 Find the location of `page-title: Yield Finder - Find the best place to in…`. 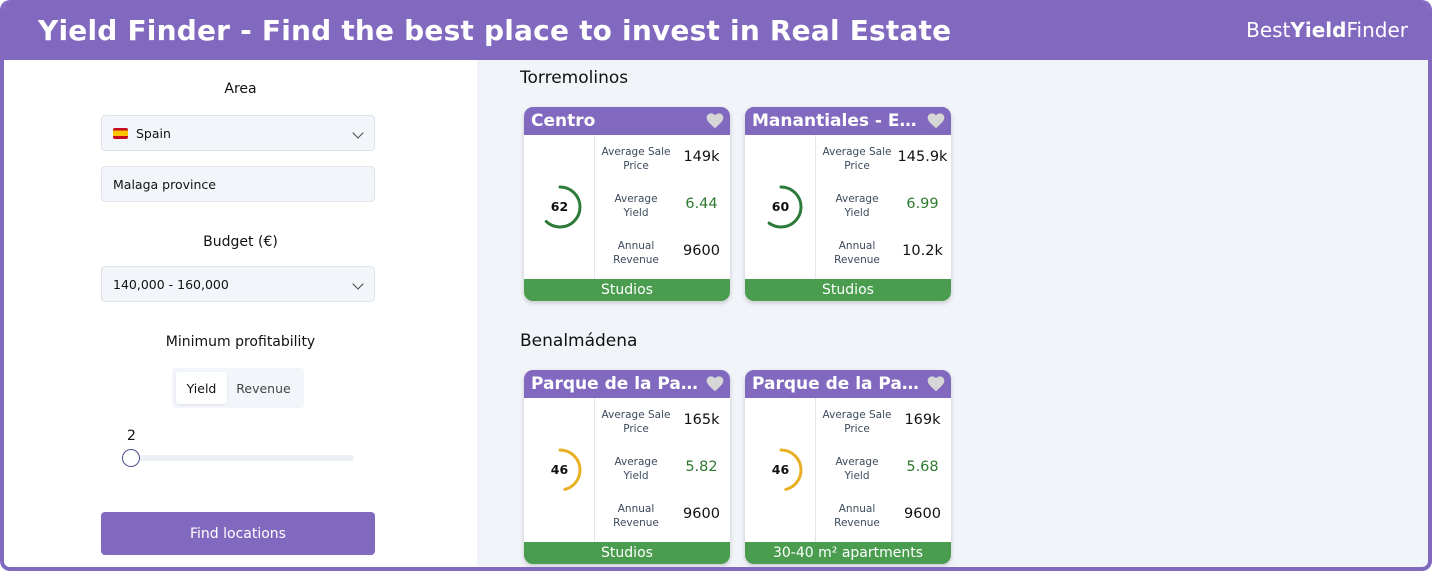

page-title: Yield Finder - Find the best place to in… is located at coordinates (495, 30).